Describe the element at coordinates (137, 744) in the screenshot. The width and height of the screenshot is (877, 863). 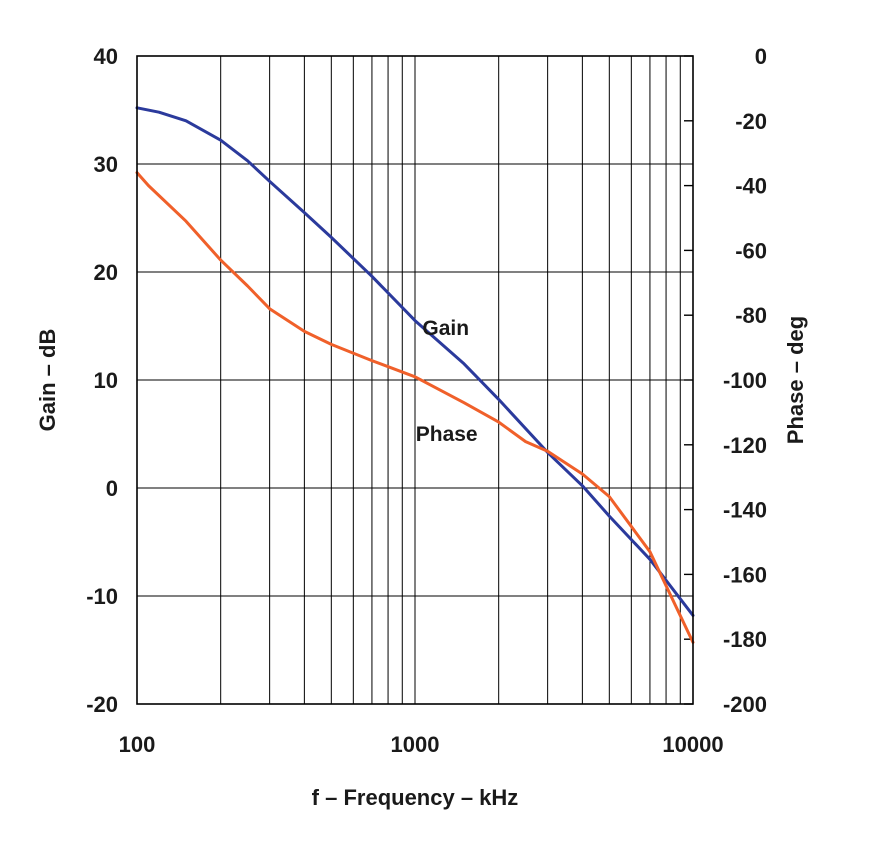
I see `x-tick-label: 100` at that location.